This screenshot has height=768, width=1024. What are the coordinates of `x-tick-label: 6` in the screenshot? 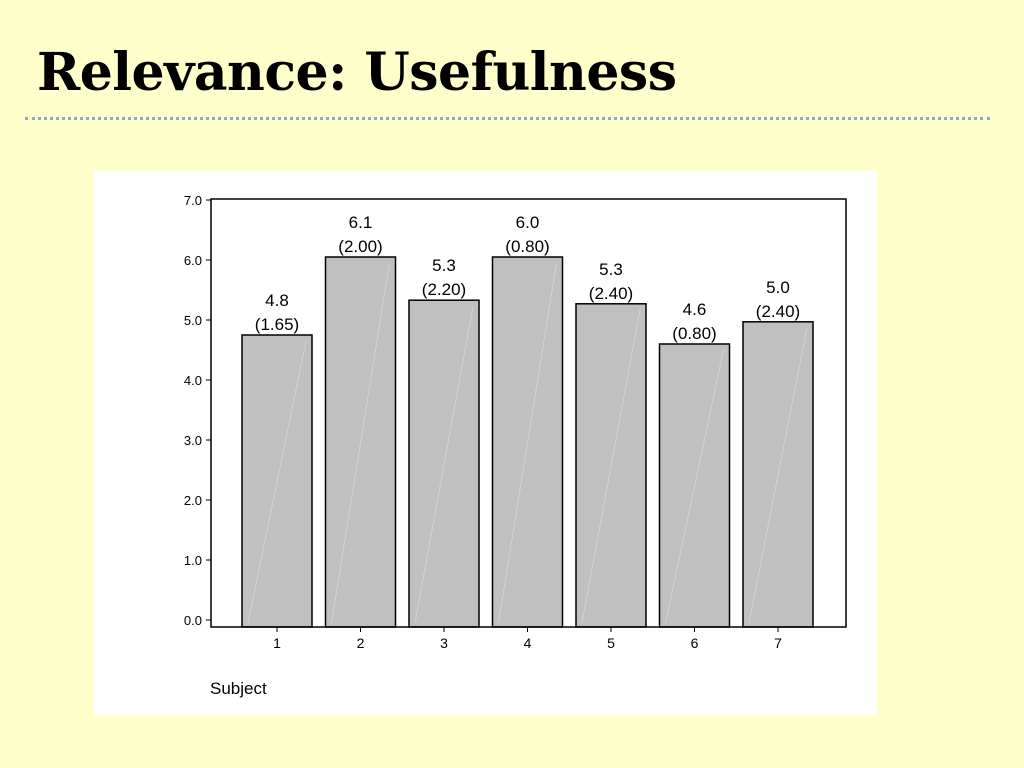 It's located at (695, 643).